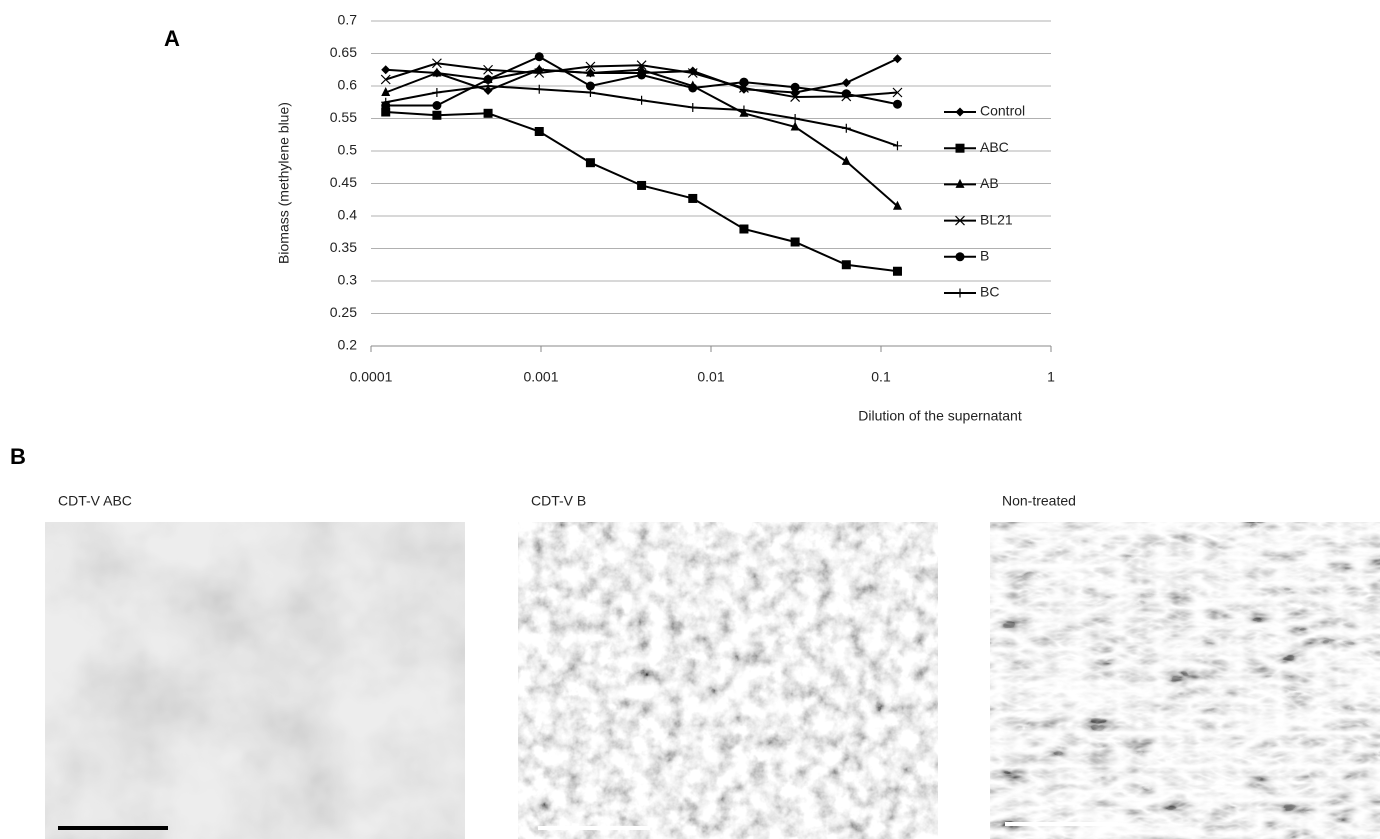 The height and width of the screenshot is (839, 1380). Describe the element at coordinates (172, 38) in the screenshot. I see `panel-label: A` at that location.